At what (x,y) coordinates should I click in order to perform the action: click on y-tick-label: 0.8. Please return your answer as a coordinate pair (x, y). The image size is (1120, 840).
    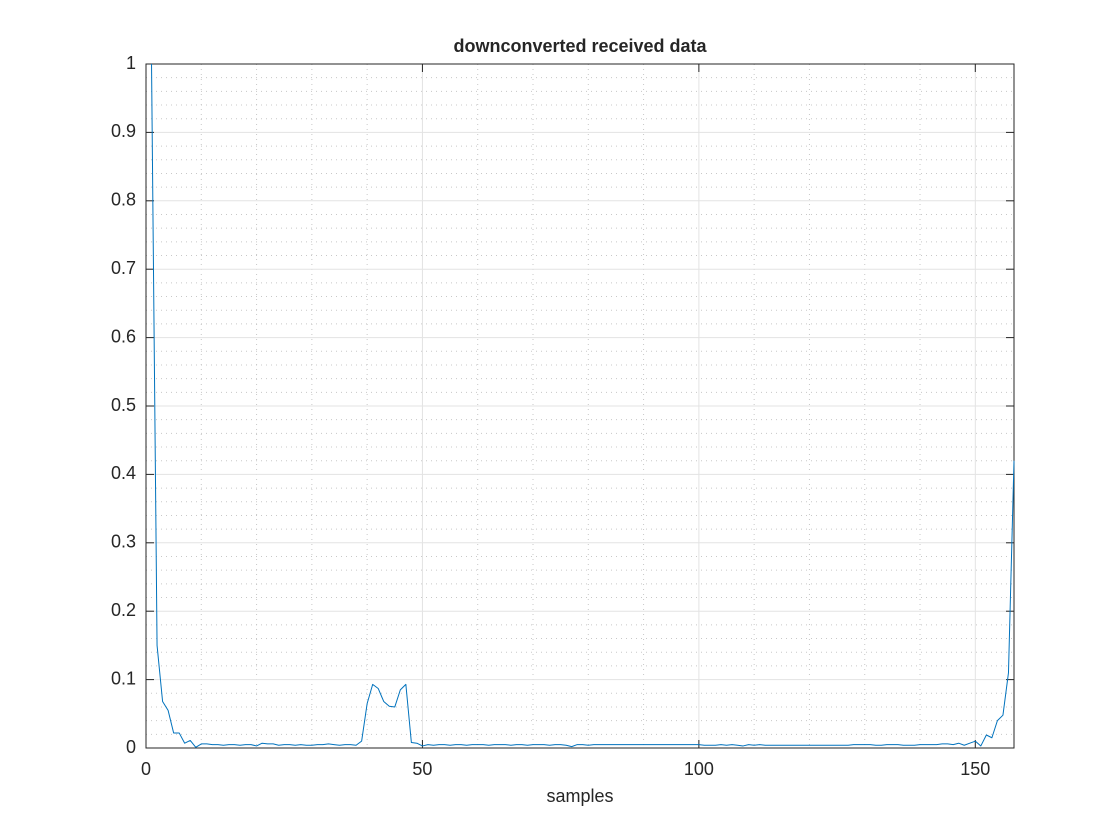
    Looking at the image, I should click on (123, 200).